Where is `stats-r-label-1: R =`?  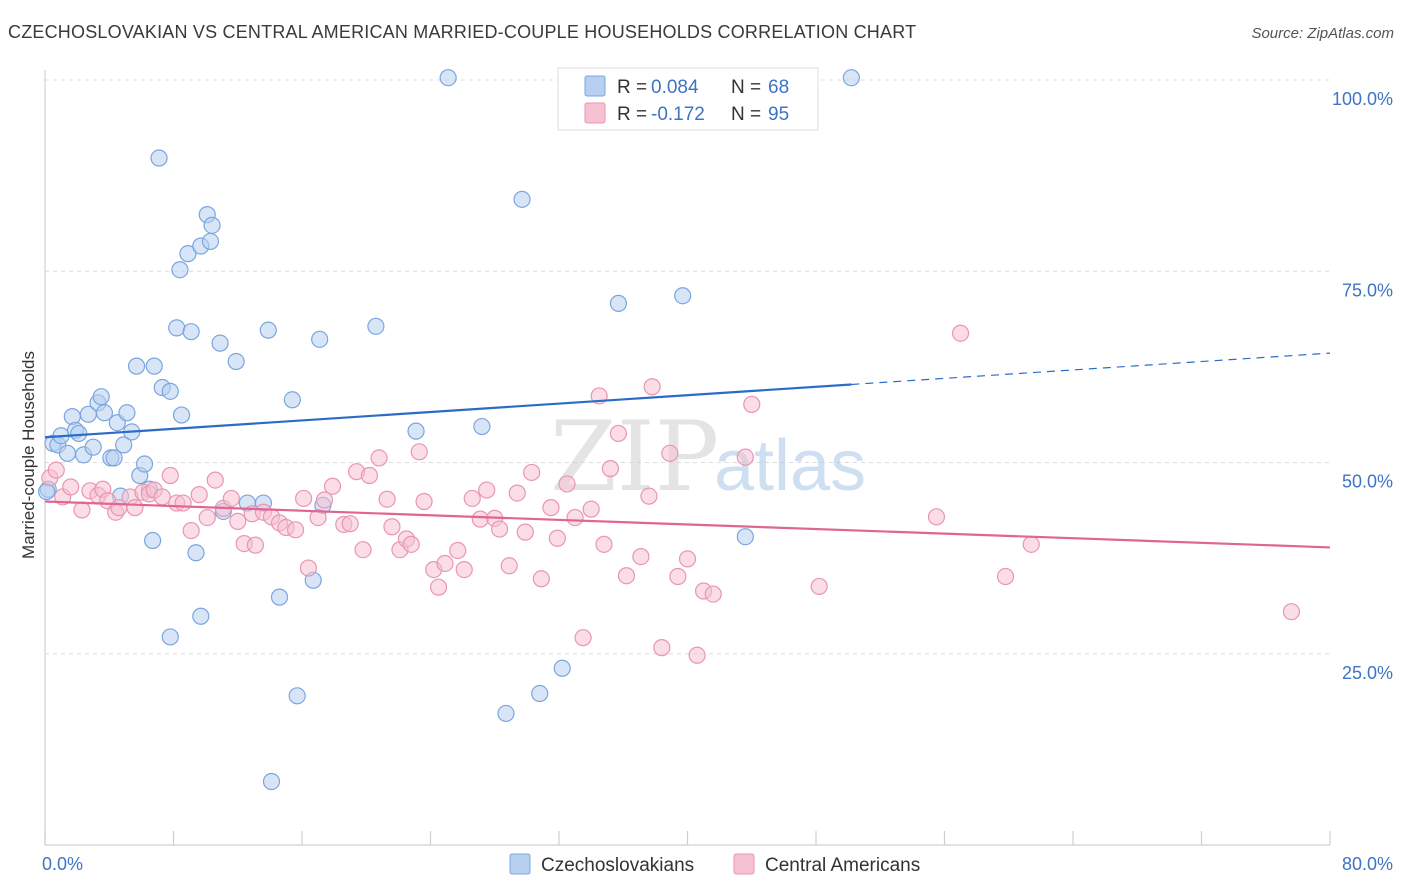 stats-r-label-1: R = is located at coordinates (632, 114).